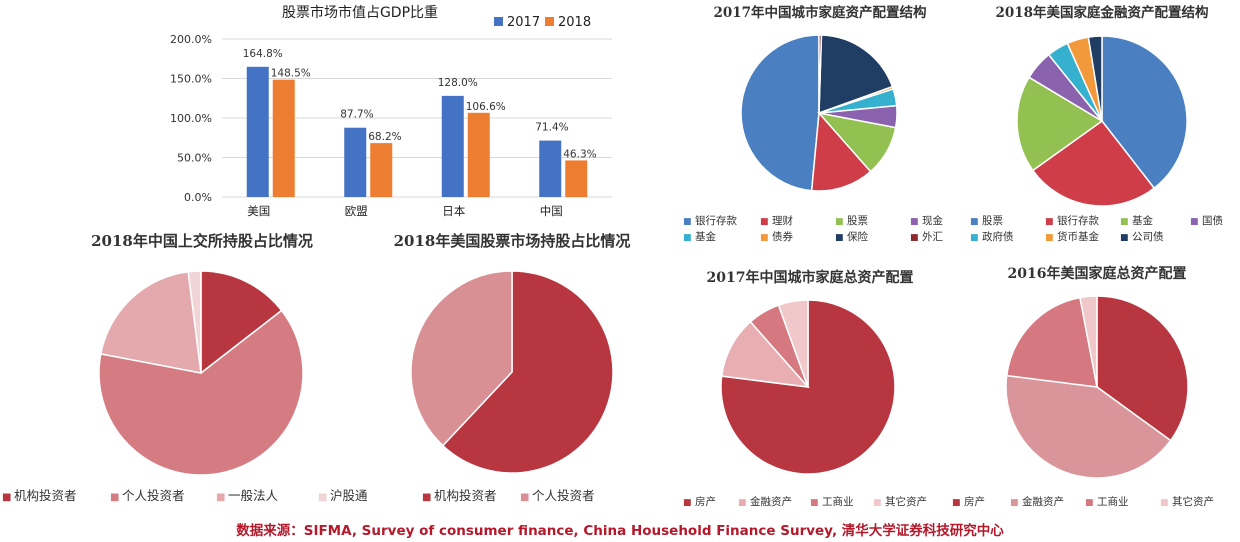 Image resolution: width=1240 pixels, height=542 pixels. I want to click on gdp-category-label: 欧盟, so click(356, 211).